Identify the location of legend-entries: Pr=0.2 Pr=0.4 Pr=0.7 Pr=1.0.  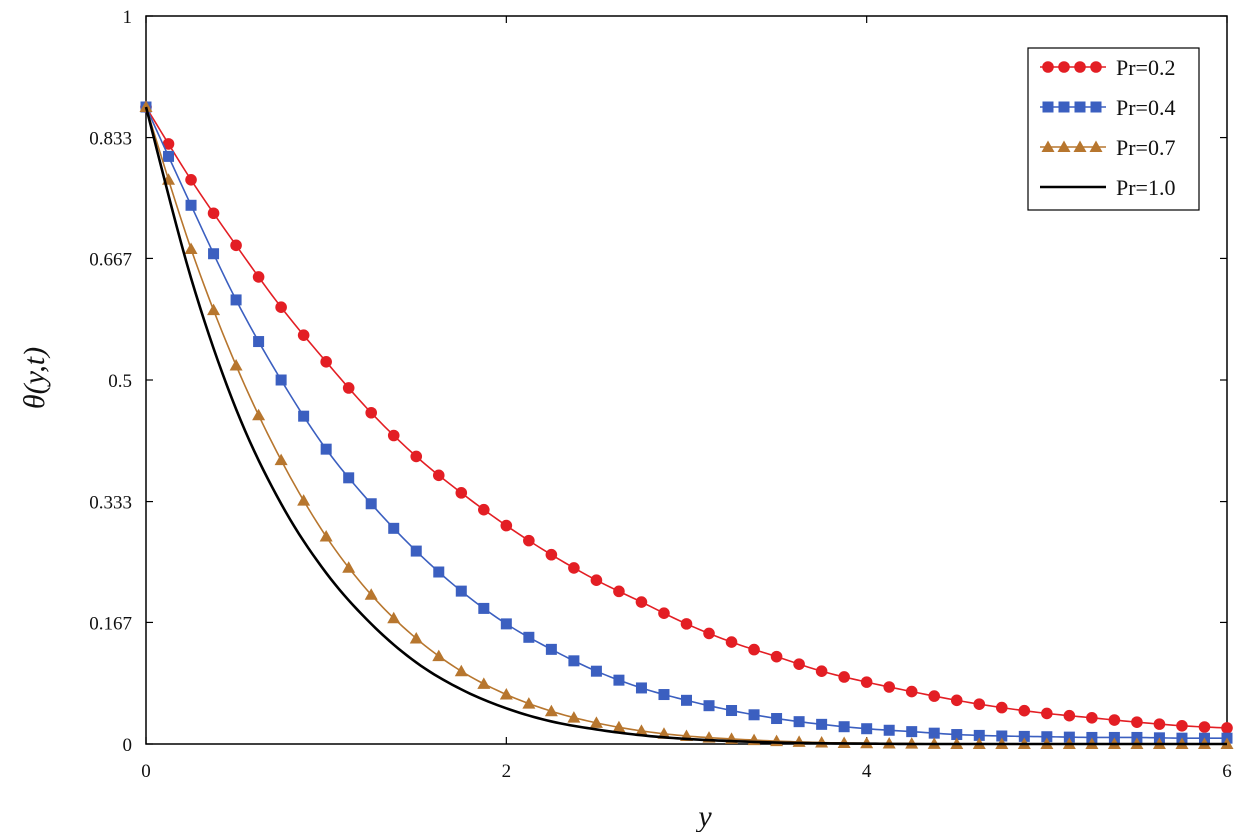
(1107, 127).